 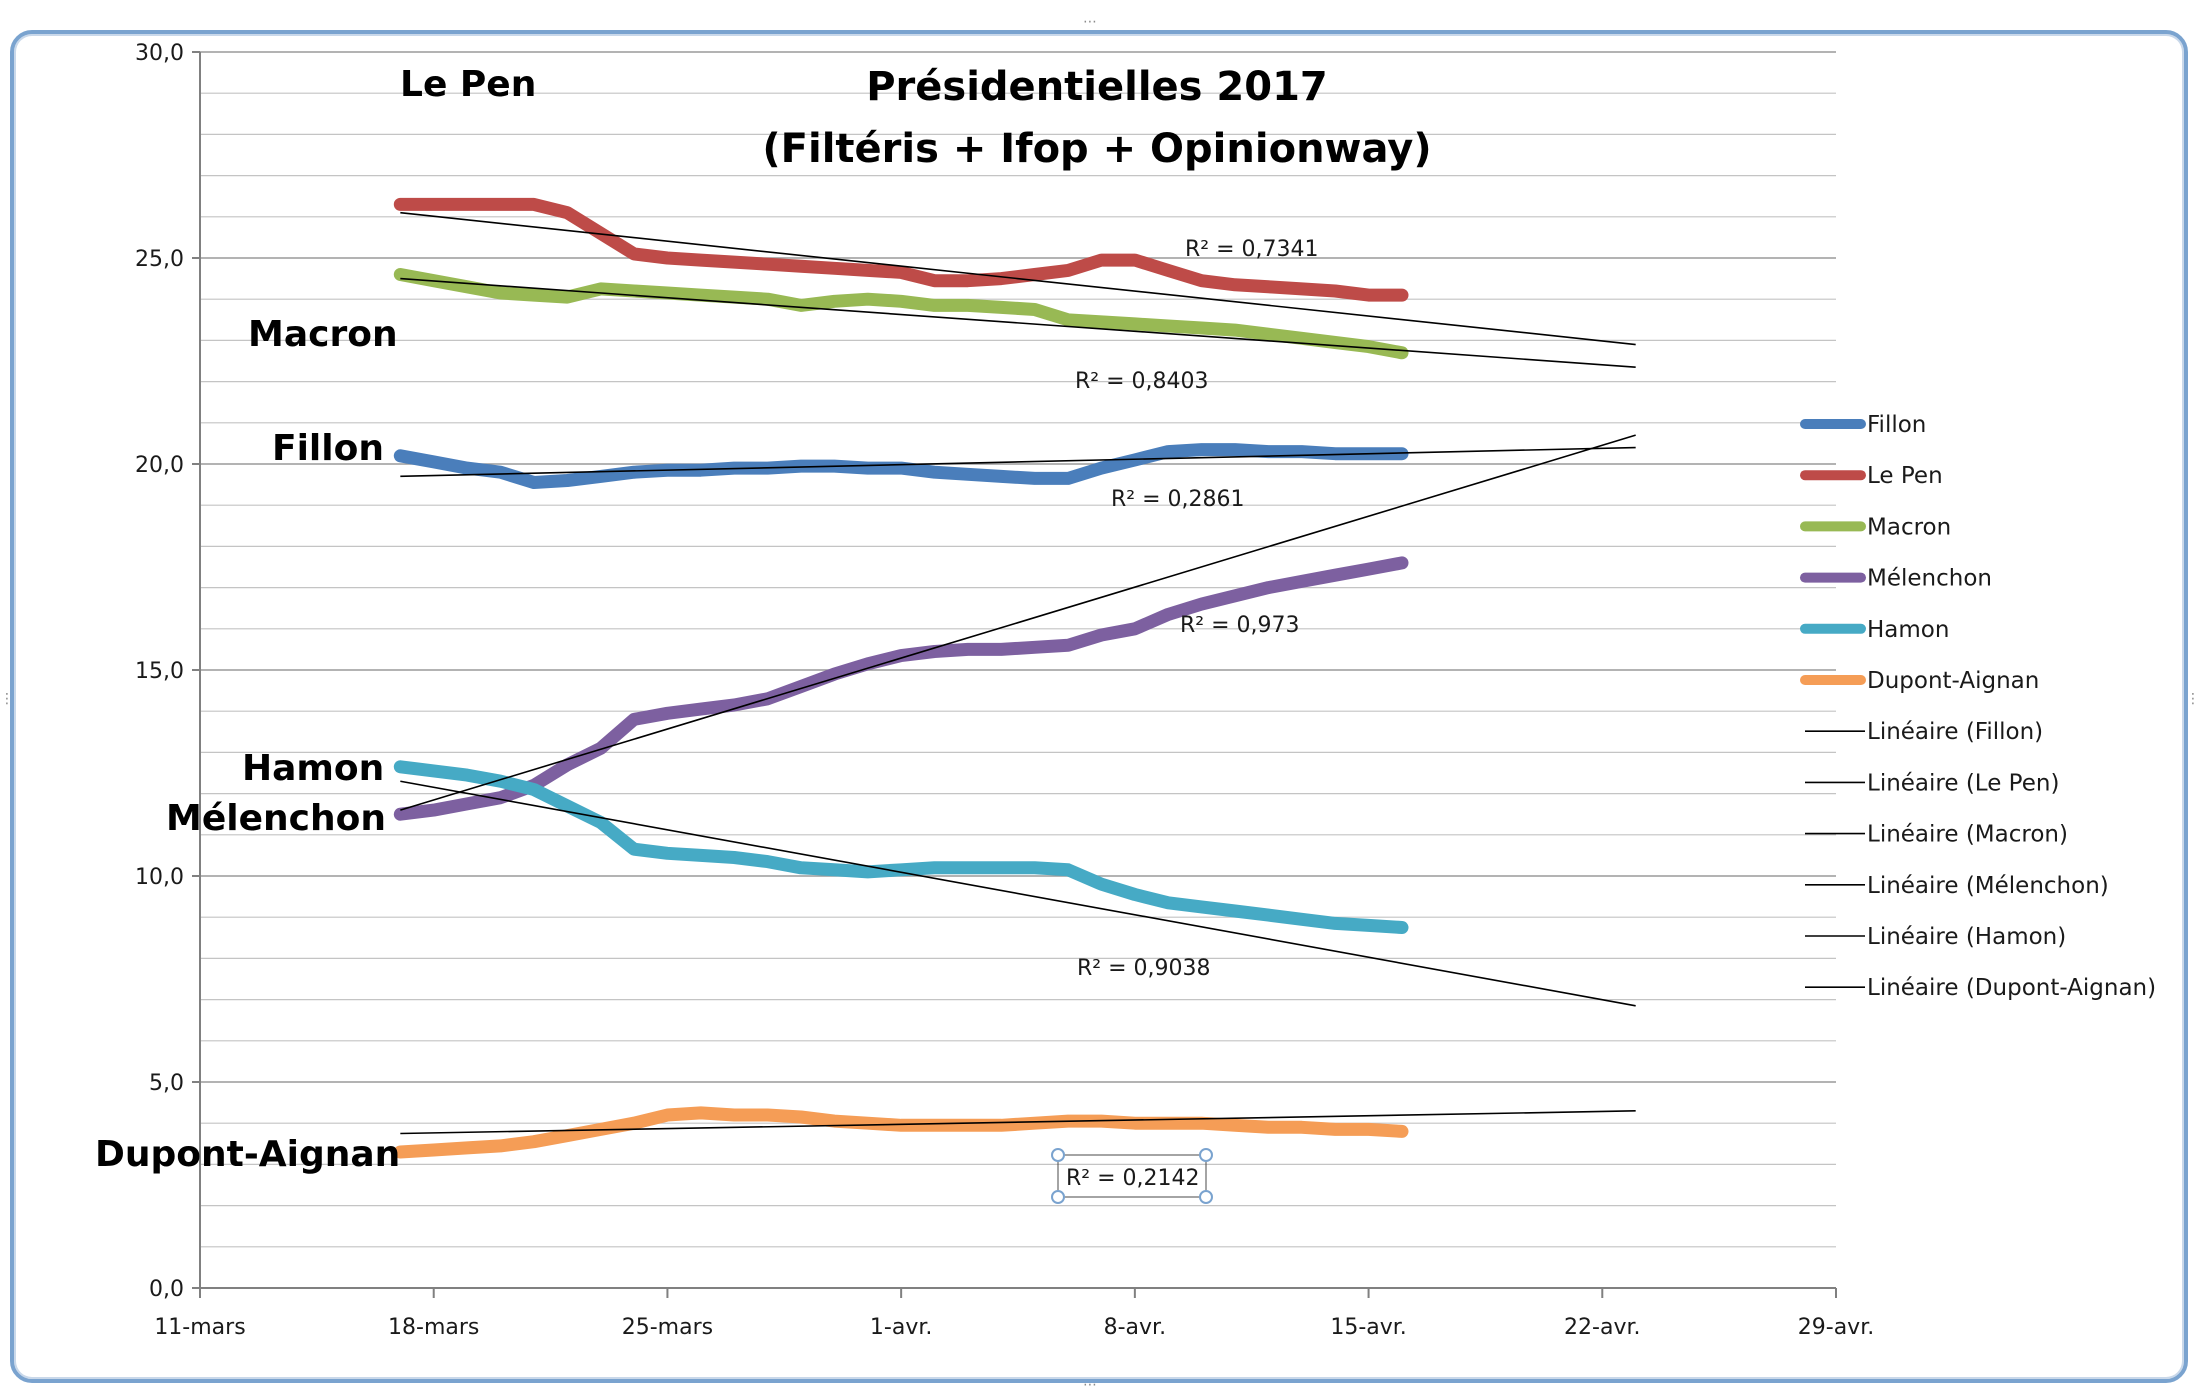 I want to click on resize-handle-right-icon: ⋮, so click(x=2193, y=699).